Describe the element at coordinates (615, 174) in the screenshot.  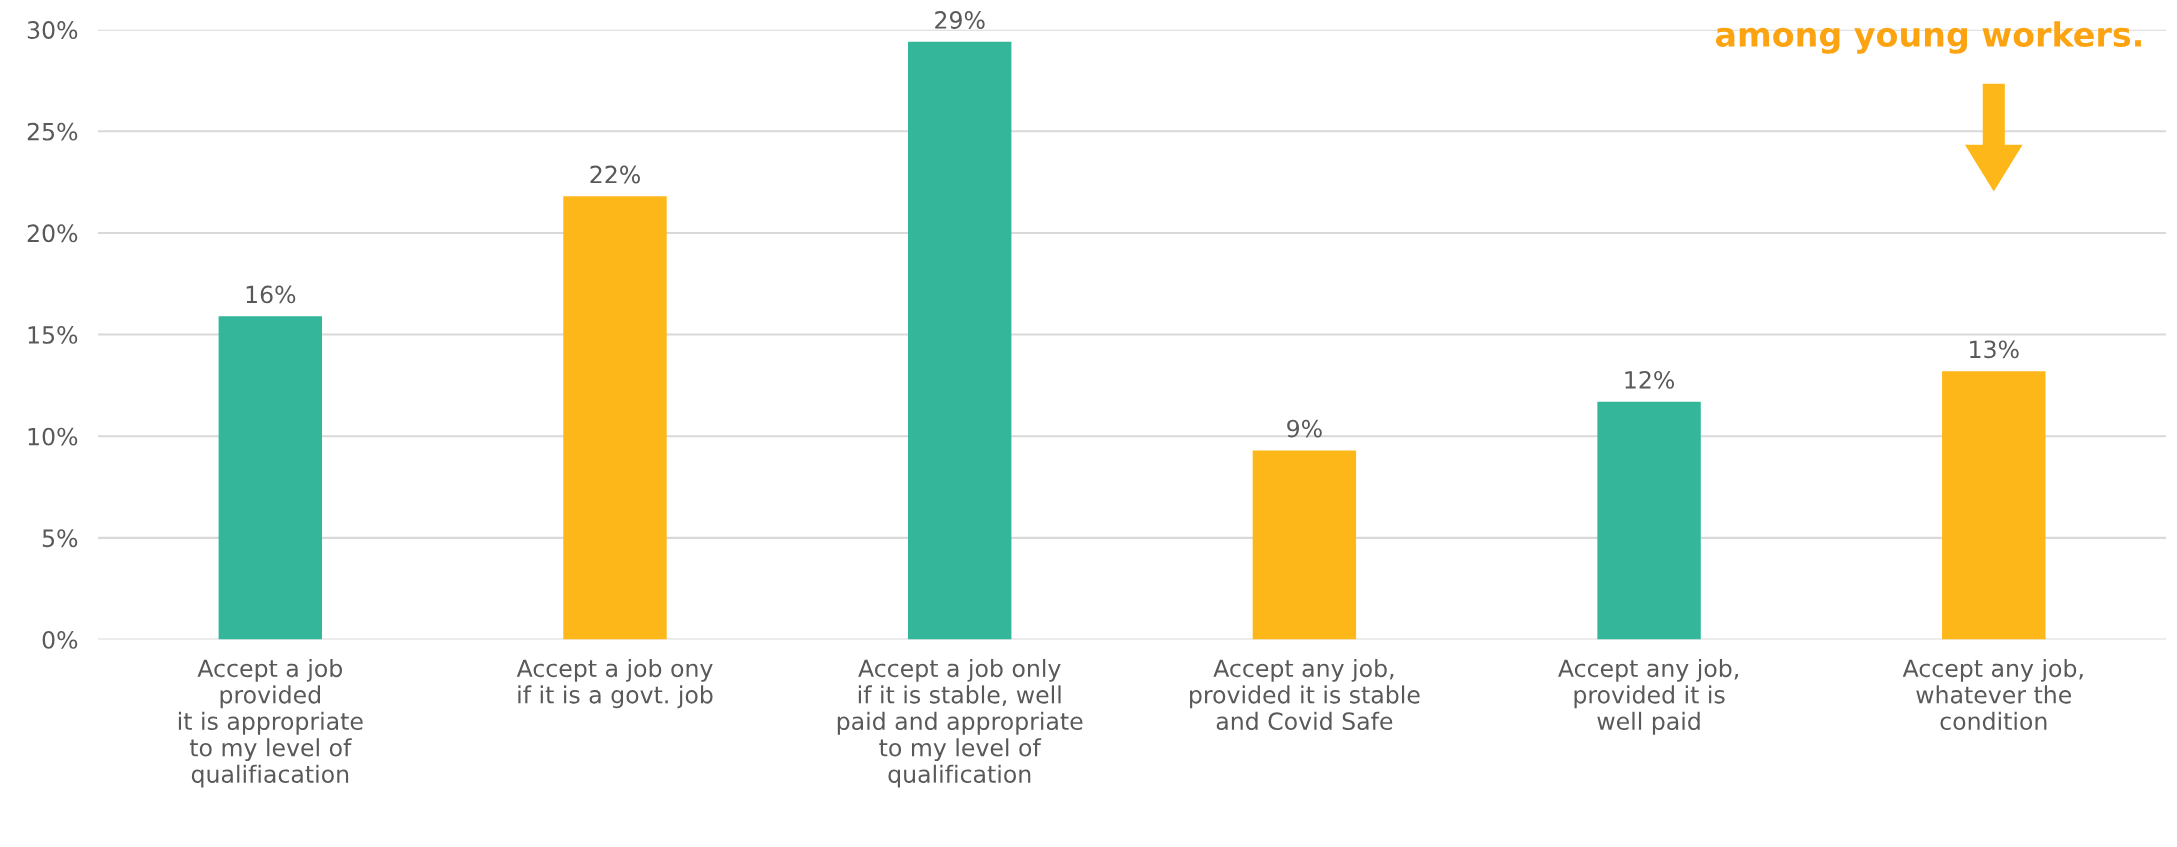
I see `data-label: 22%` at that location.